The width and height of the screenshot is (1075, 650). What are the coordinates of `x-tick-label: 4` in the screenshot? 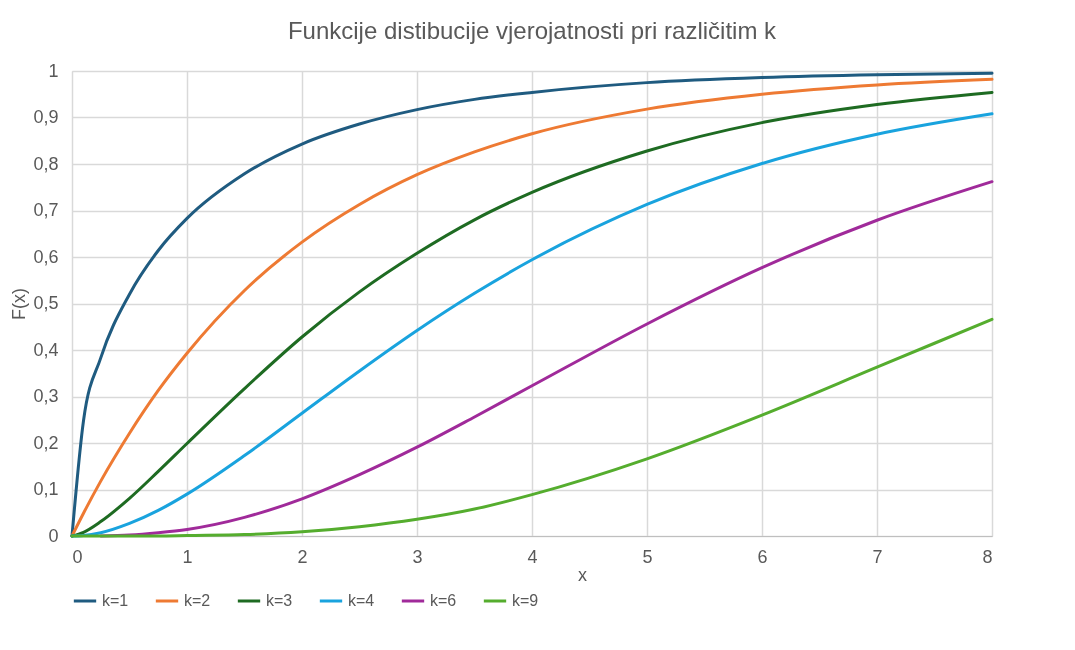 It's located at (532, 556).